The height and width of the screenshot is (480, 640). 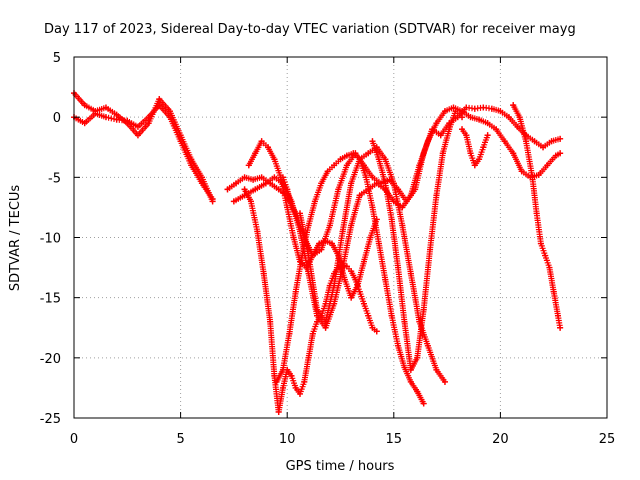 I want to click on y-tick-label: -15, so click(x=50, y=299).